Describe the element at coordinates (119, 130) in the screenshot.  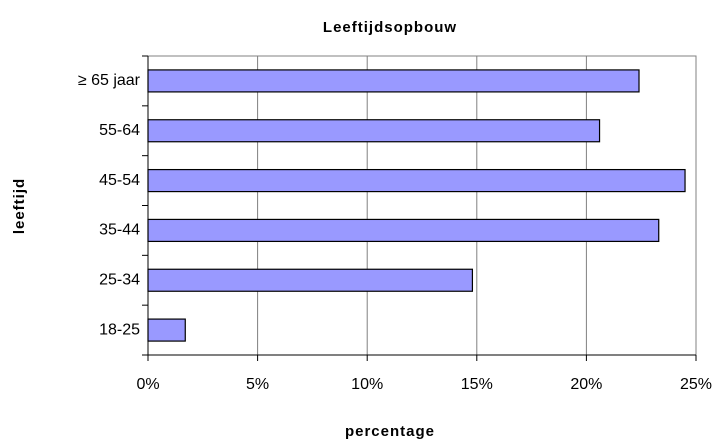
I see `y-tick-label: 55-64` at that location.